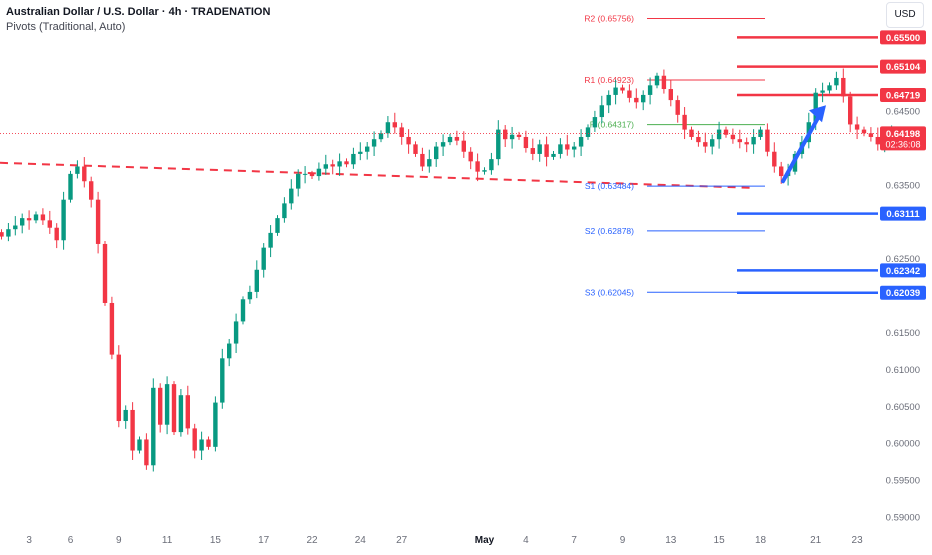 The image size is (932, 555). I want to click on x-tick-label: 9, so click(623, 540).